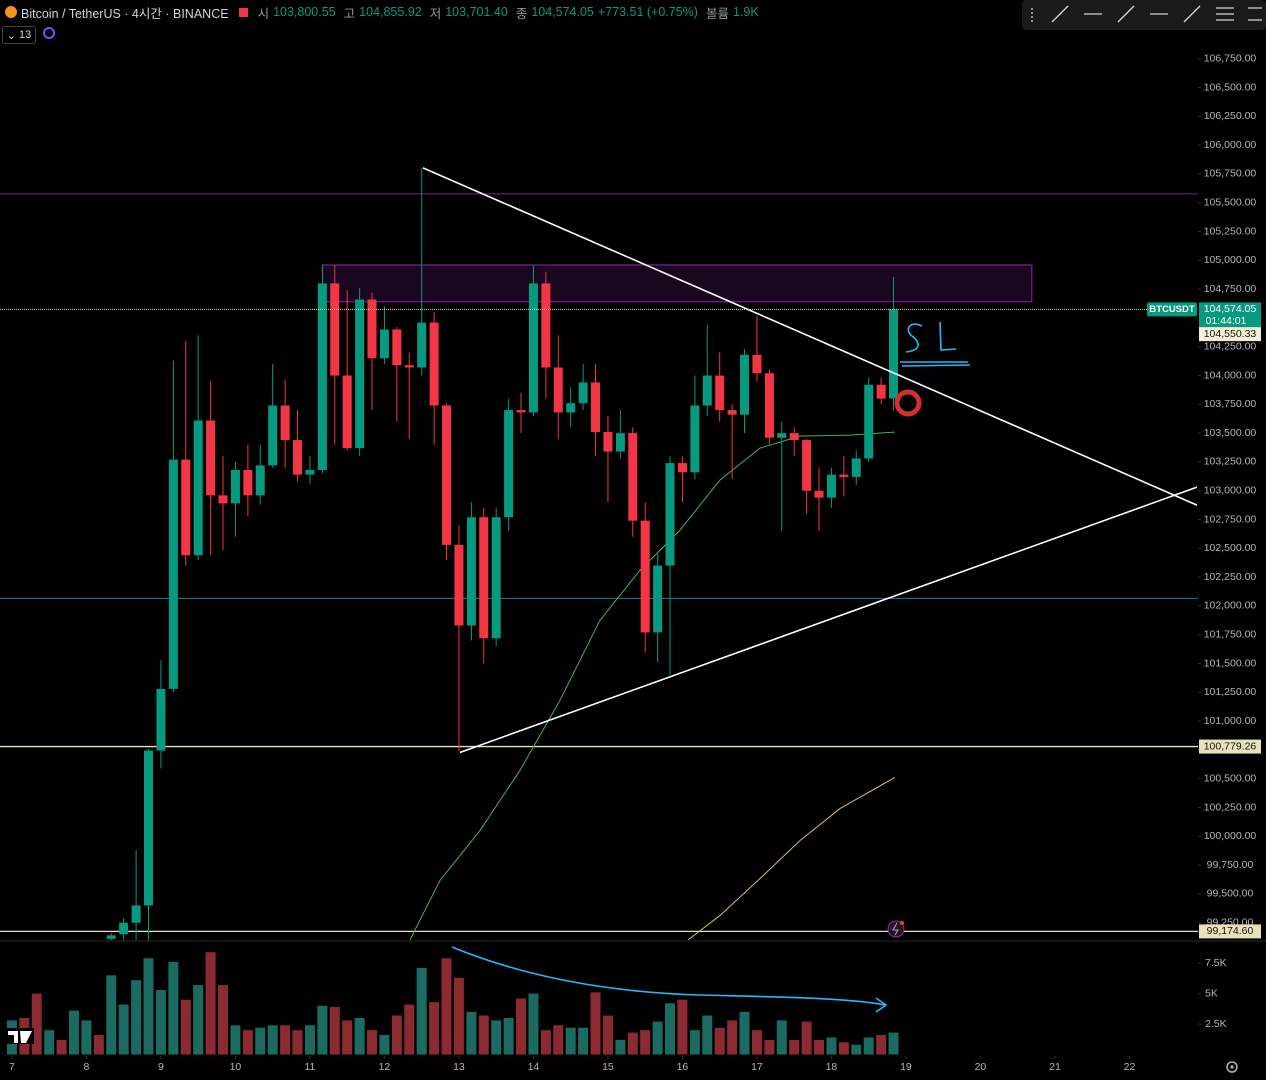 The image size is (1266, 1080). Describe the element at coordinates (435, 13) in the screenshot. I see `ohlc-label: 저` at that location.